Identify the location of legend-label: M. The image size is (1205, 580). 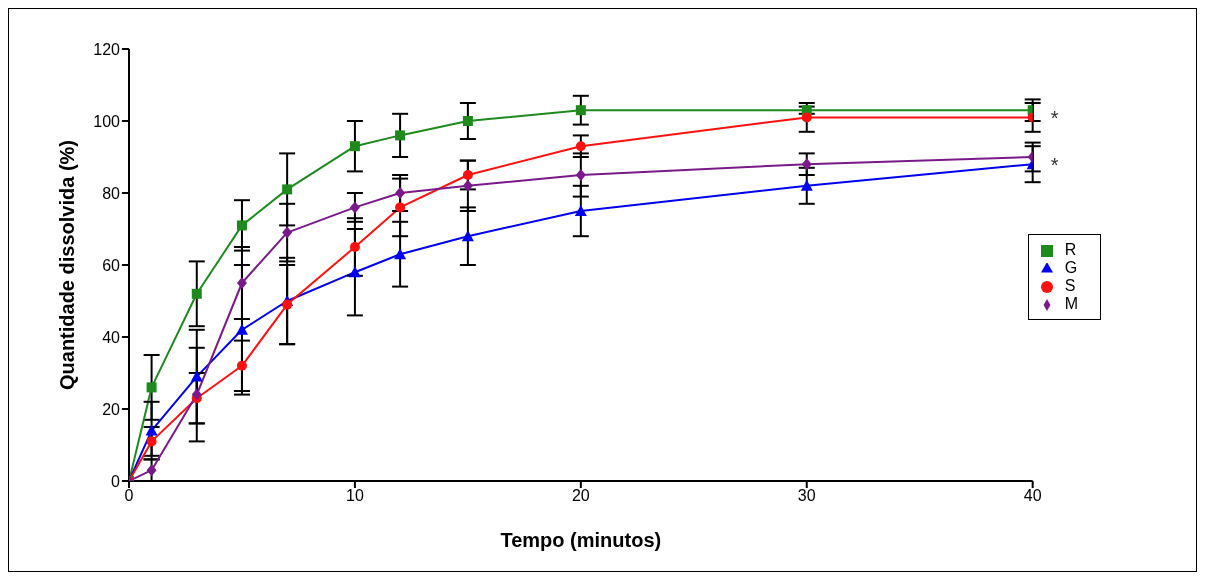
(1071, 303).